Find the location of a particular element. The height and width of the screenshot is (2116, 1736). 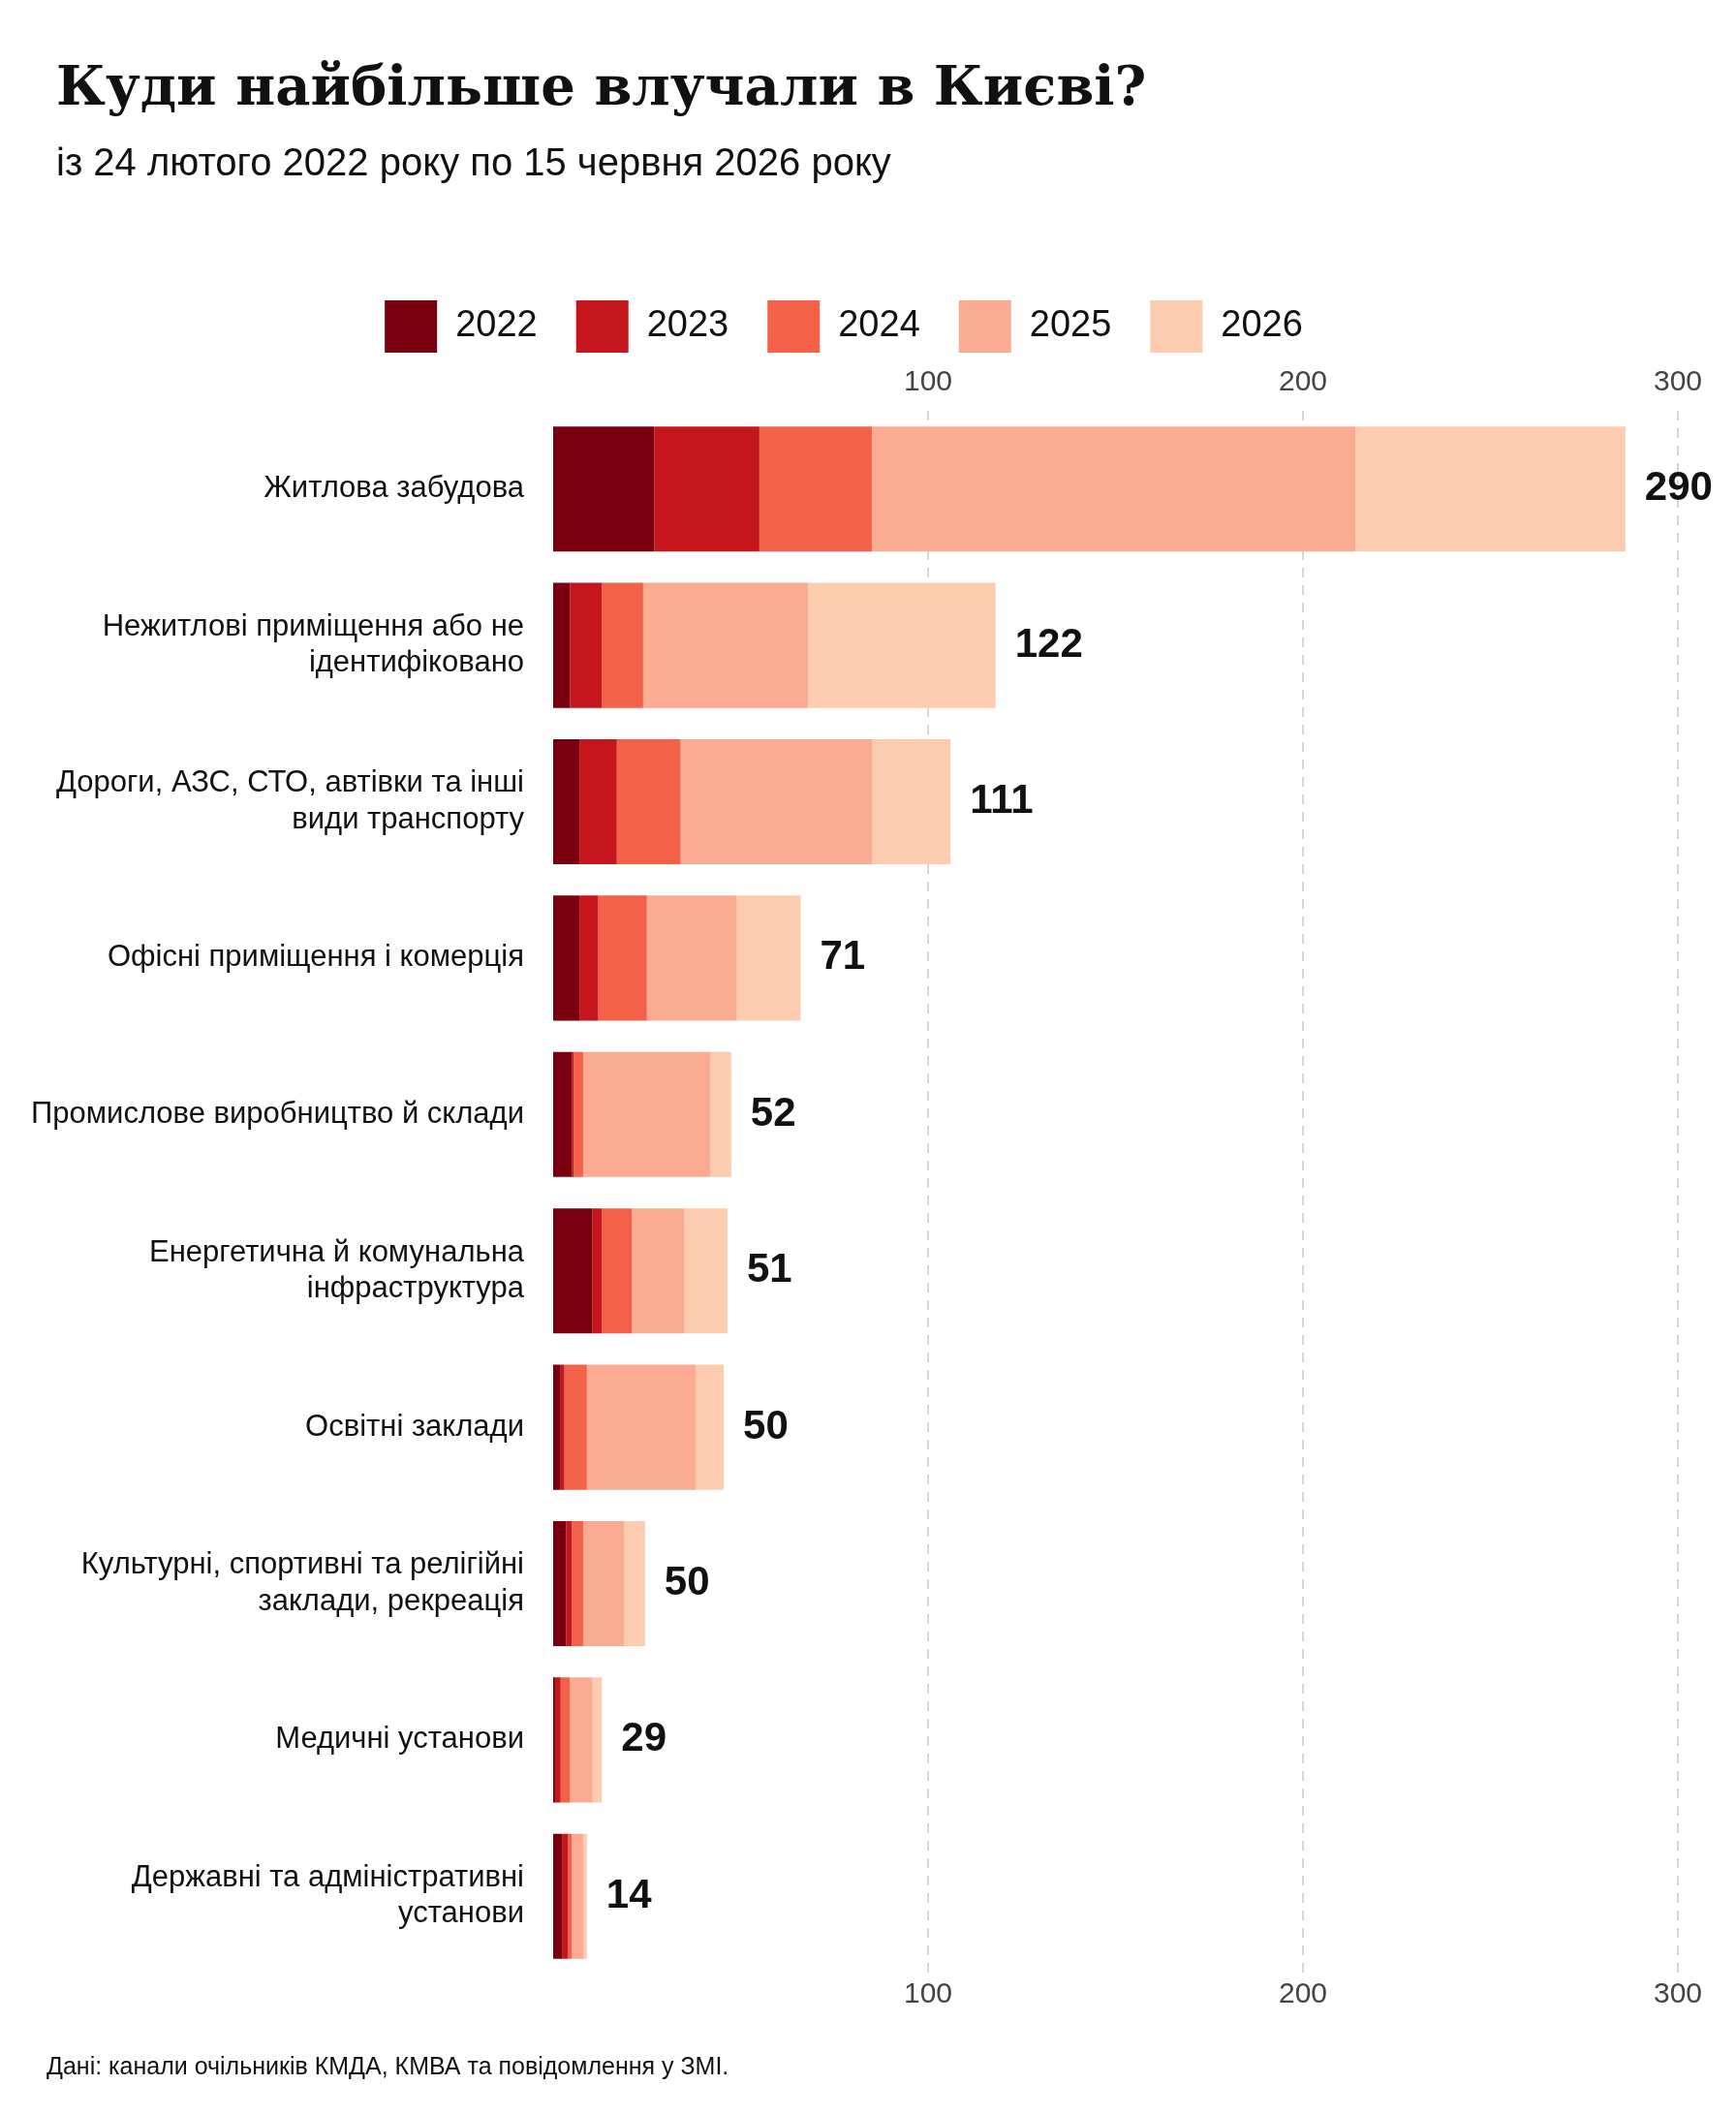

annotation: 51 is located at coordinates (769, 1268).